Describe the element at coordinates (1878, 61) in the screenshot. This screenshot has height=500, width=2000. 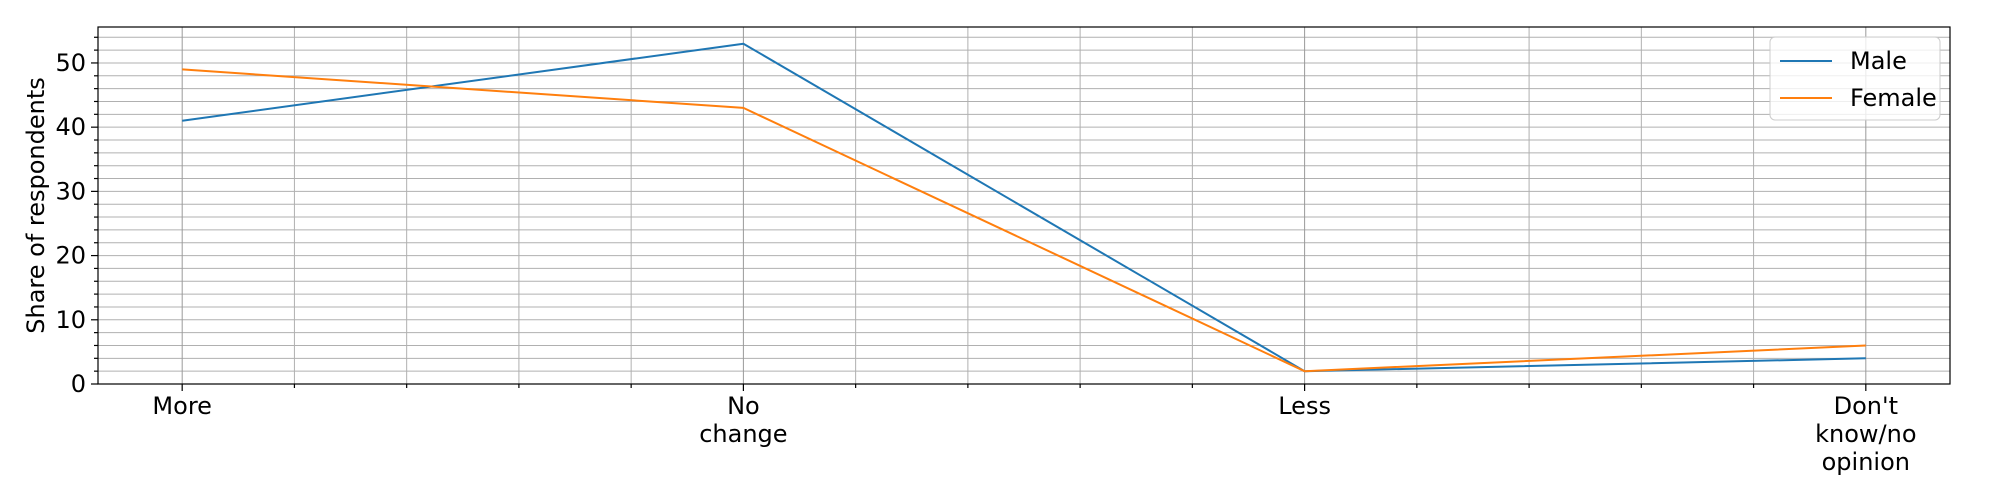
I see `legend-label-male: Male` at that location.